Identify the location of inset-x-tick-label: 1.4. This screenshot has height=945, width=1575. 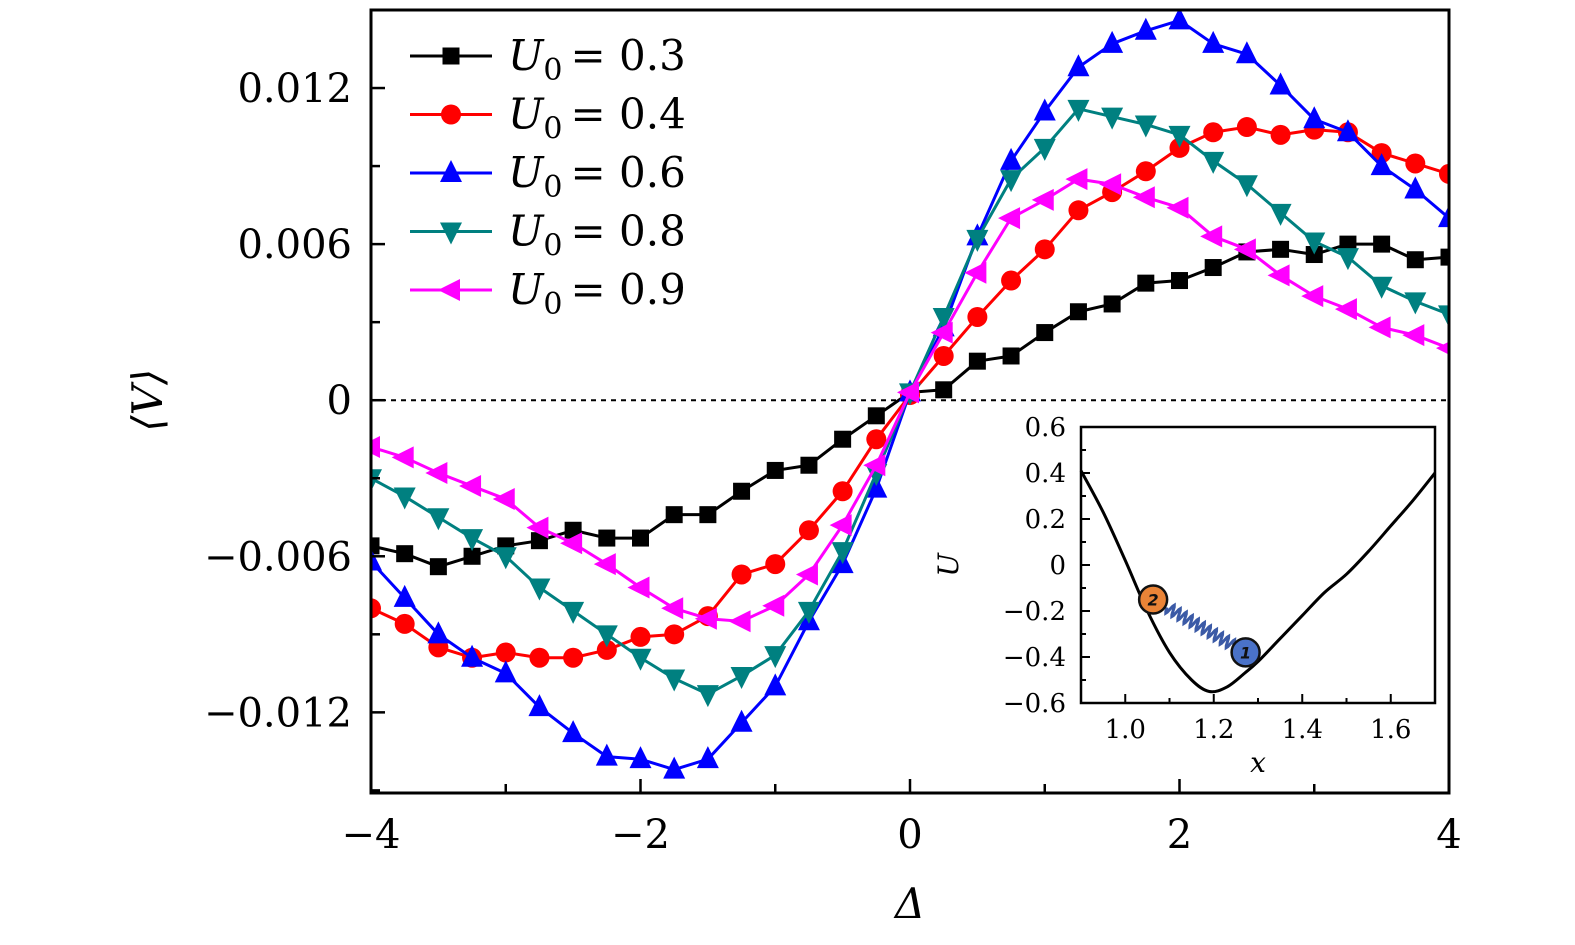
(1302, 730).